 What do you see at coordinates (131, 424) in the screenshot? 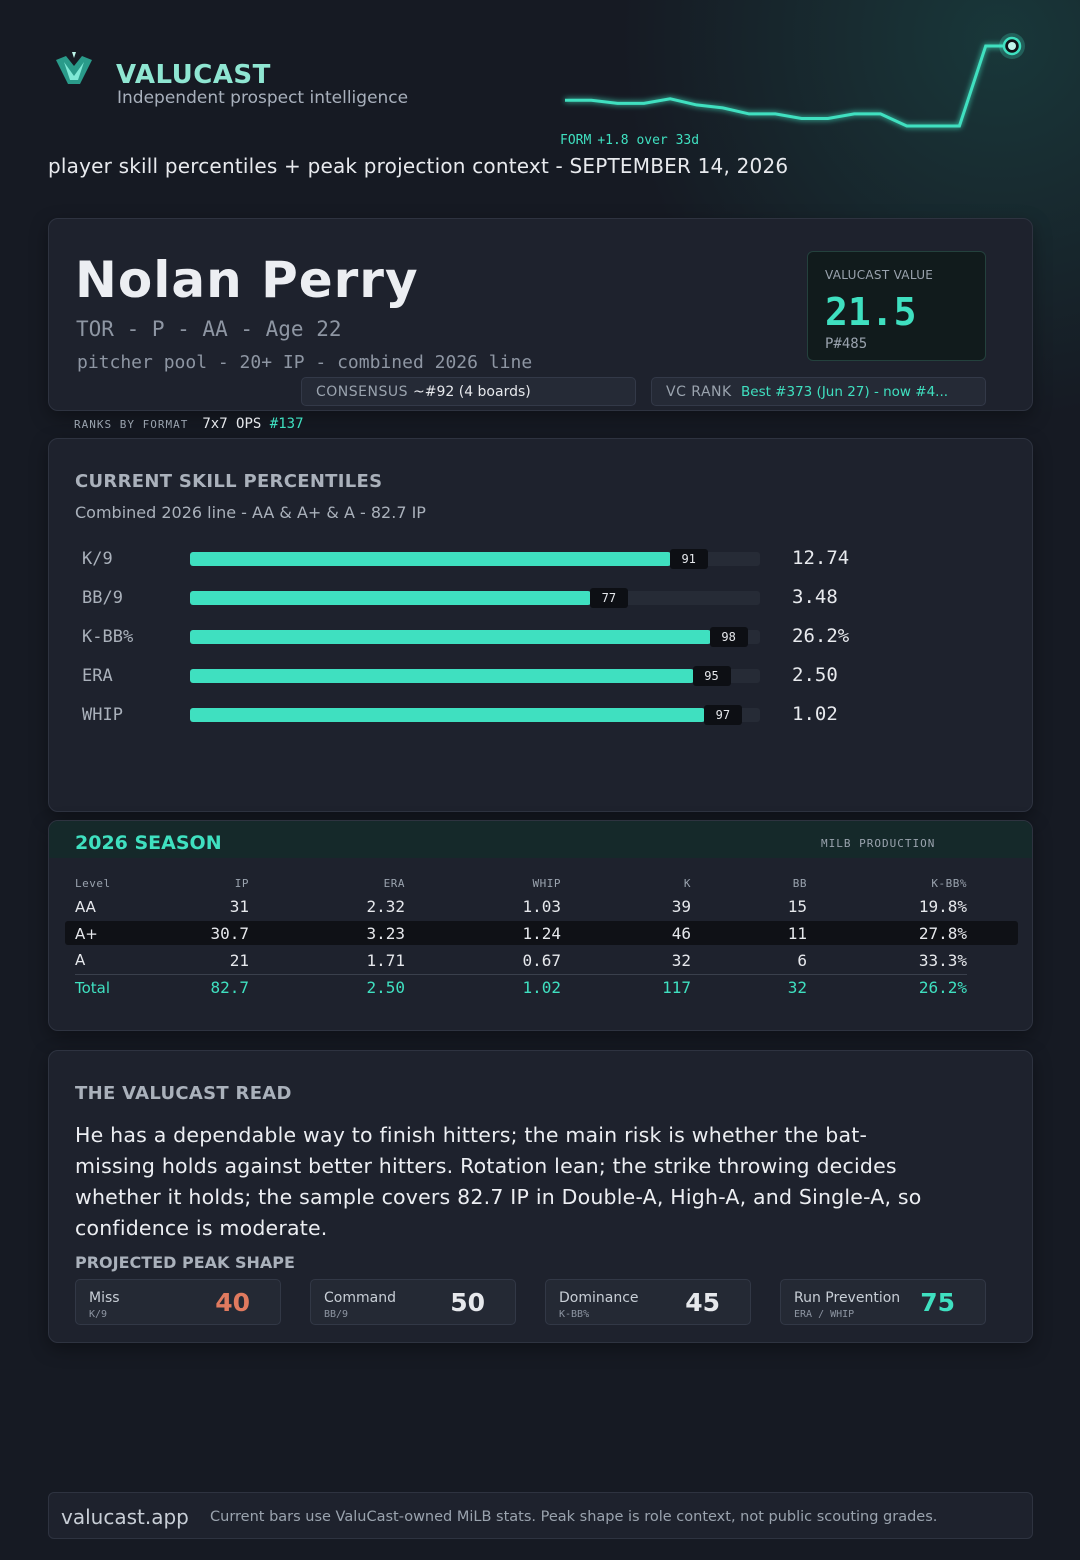
I see `ranks-by-format-label: RANKS BY FORMAT` at bounding box center [131, 424].